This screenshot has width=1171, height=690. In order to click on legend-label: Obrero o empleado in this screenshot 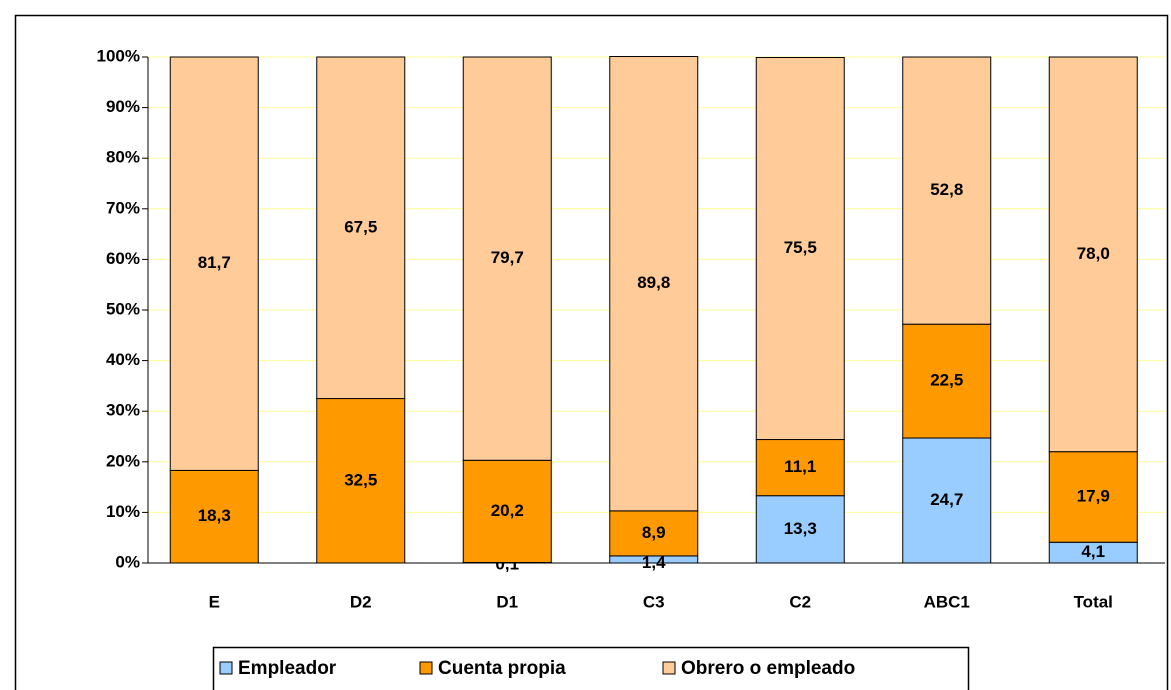, I will do `click(768, 668)`.